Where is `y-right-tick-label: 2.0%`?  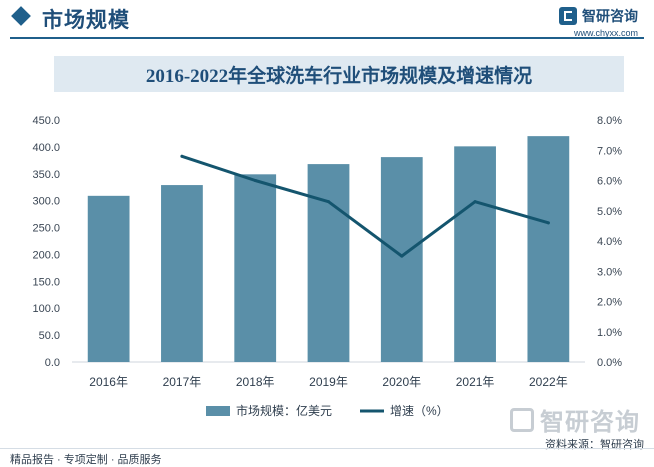
y-right-tick-label: 2.0% is located at coordinates (609, 303).